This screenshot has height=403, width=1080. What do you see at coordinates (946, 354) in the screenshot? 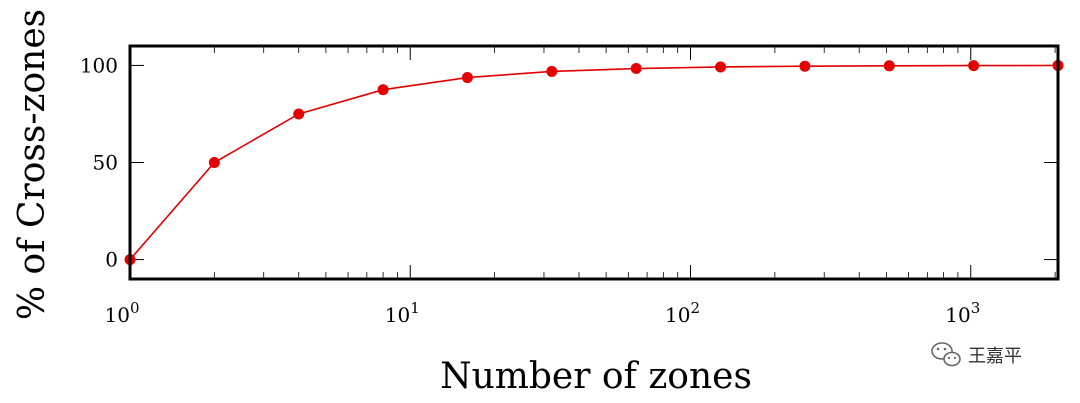
I see `wechat-icon` at bounding box center [946, 354].